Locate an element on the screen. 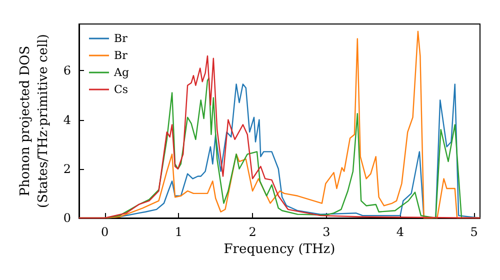 The height and width of the screenshot is (280, 500). x-axis-title: Frequency (THz) is located at coordinates (280, 249).